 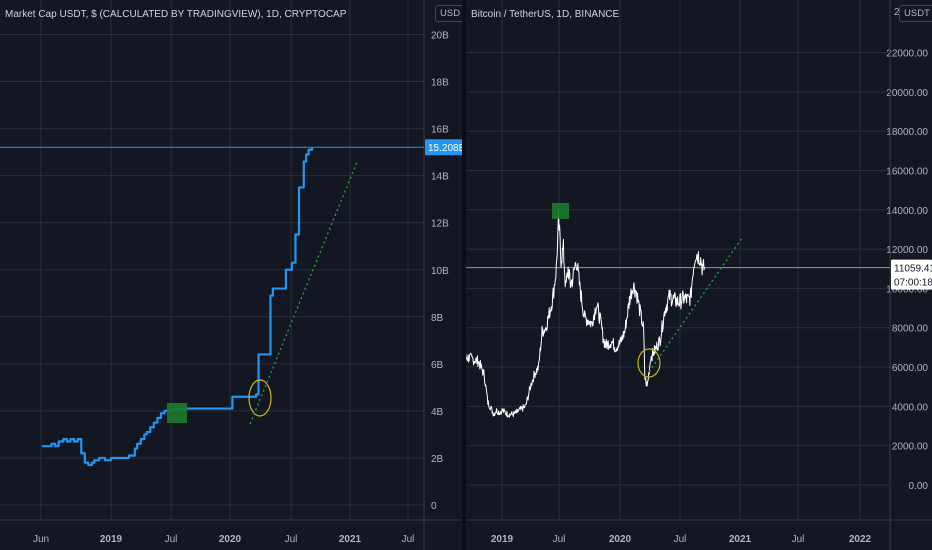 I want to click on right-y-tick-label: 8000.00, so click(x=910, y=329).